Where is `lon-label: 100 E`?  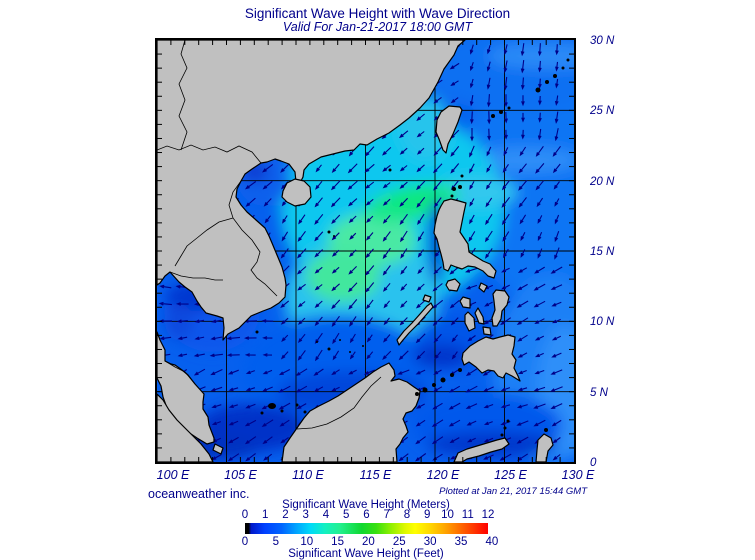 lon-label: 100 E is located at coordinates (173, 475).